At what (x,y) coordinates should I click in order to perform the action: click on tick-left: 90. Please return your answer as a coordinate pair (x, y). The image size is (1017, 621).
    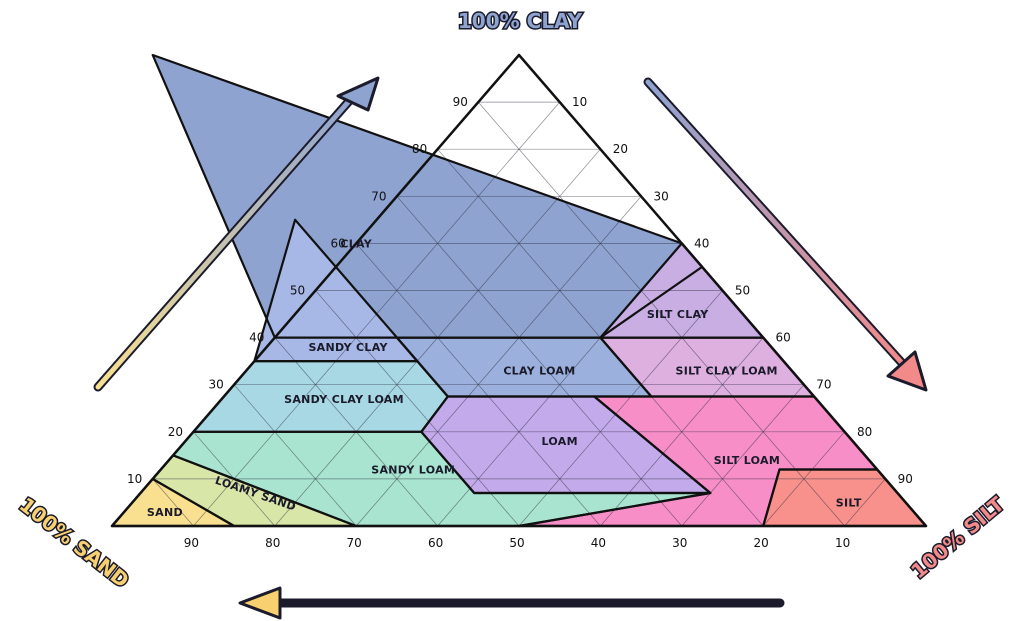
    Looking at the image, I should click on (460, 102).